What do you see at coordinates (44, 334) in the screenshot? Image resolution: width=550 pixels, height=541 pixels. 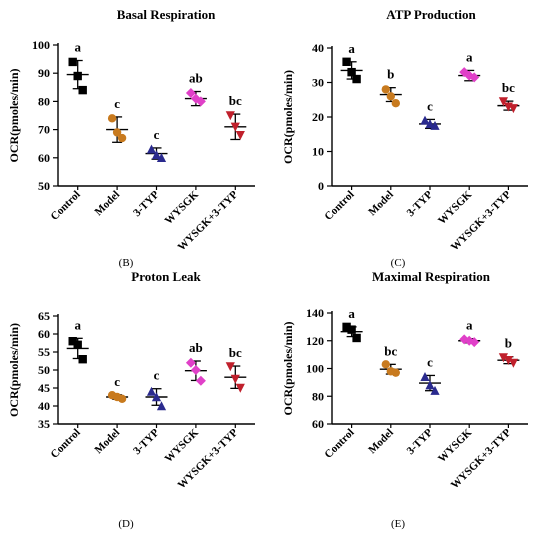 I see `y-tick-label: 60` at bounding box center [44, 334].